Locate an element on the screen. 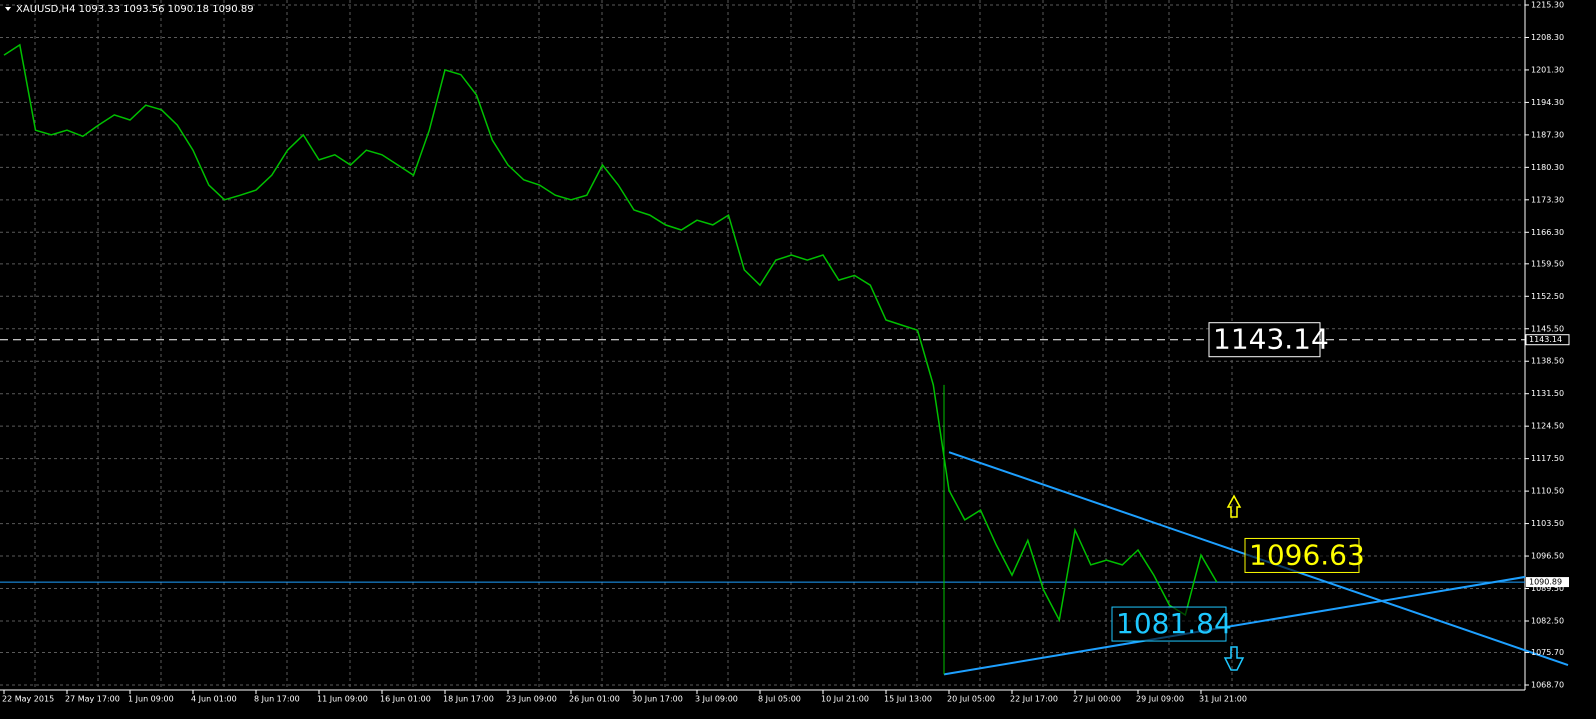 The width and height of the screenshot is (1596, 719). y-tick-label: 1068.70 is located at coordinates (1547, 685).